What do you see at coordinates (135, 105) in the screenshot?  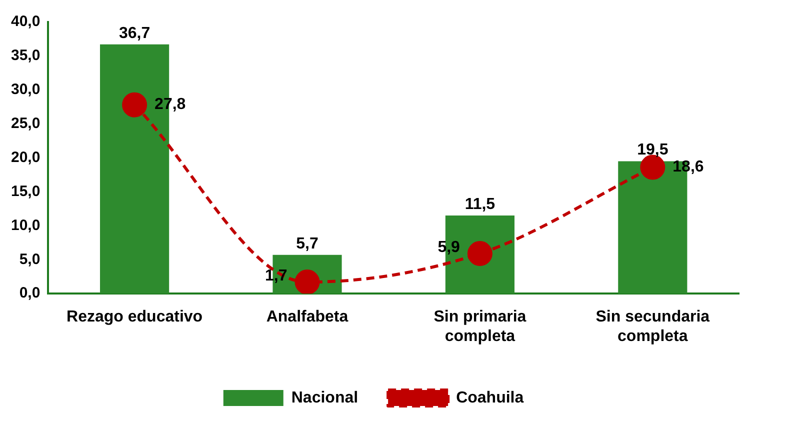 I see `point` at bounding box center [135, 105].